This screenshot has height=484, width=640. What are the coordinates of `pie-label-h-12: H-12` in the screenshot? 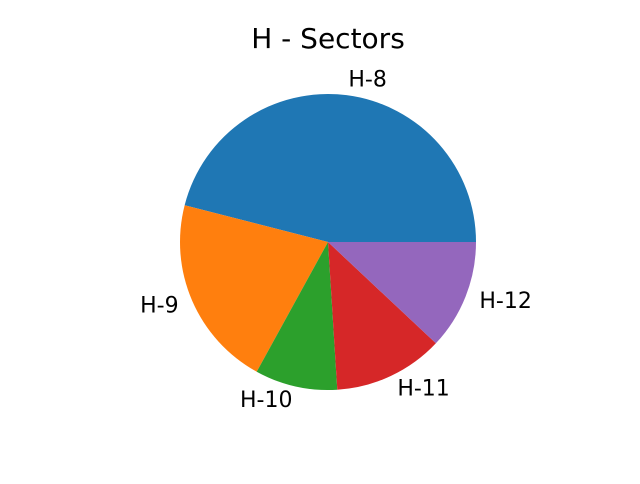 It's located at (505, 301).